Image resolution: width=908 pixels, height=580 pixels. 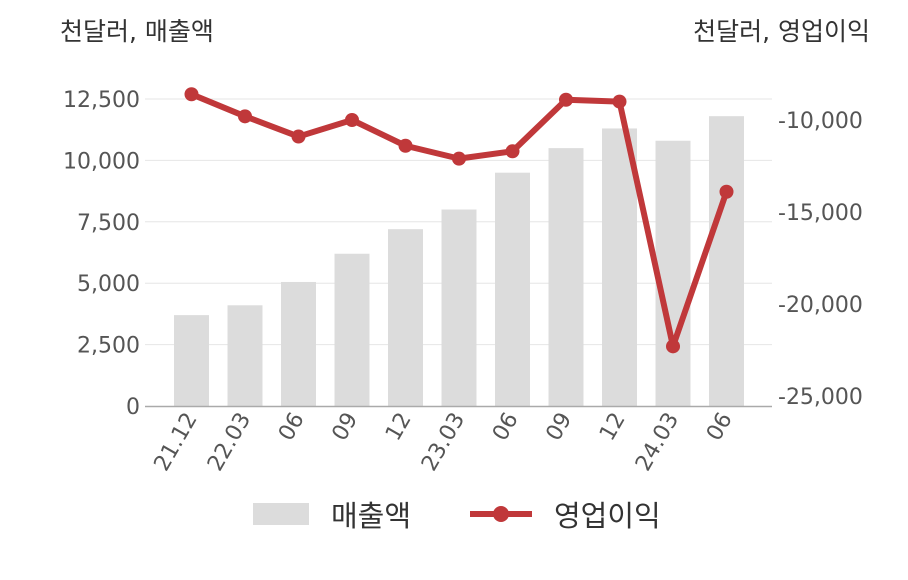 I want to click on legend-item-bar: 매출액, so click(x=332, y=514).